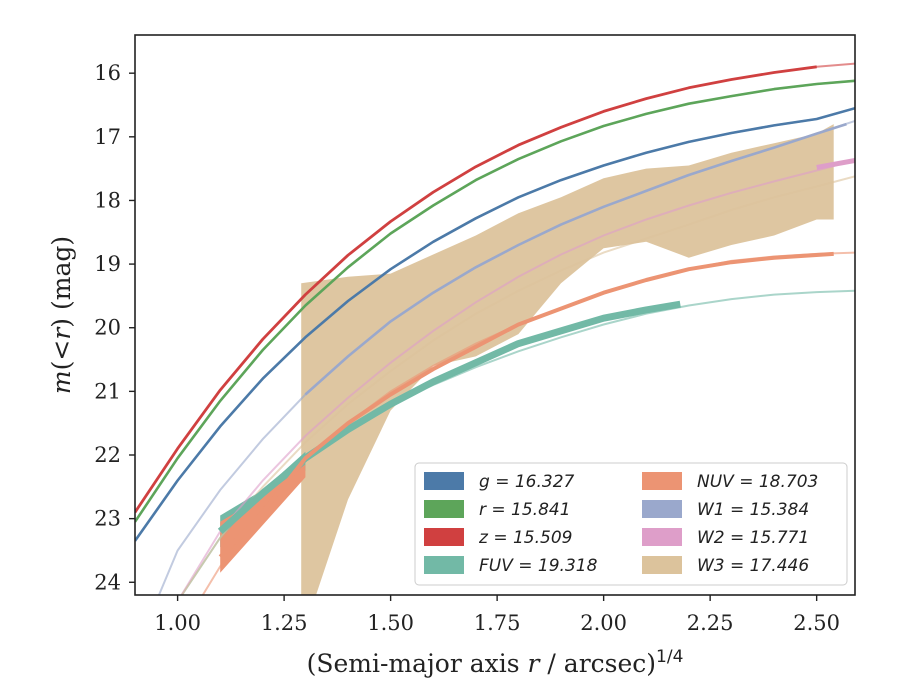 This screenshot has height=700, width=900. What do you see at coordinates (662, 509) in the screenshot?
I see `legend-swatch-w1` at bounding box center [662, 509].